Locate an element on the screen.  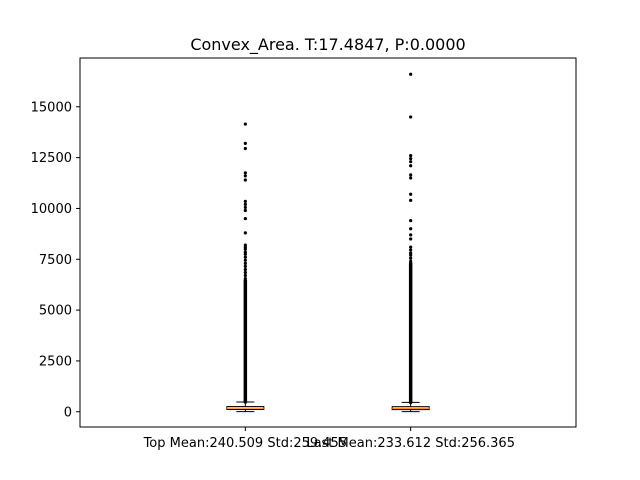
chart-title: Convex_Area. T:17.4847, P:0.0000 is located at coordinates (327, 45).